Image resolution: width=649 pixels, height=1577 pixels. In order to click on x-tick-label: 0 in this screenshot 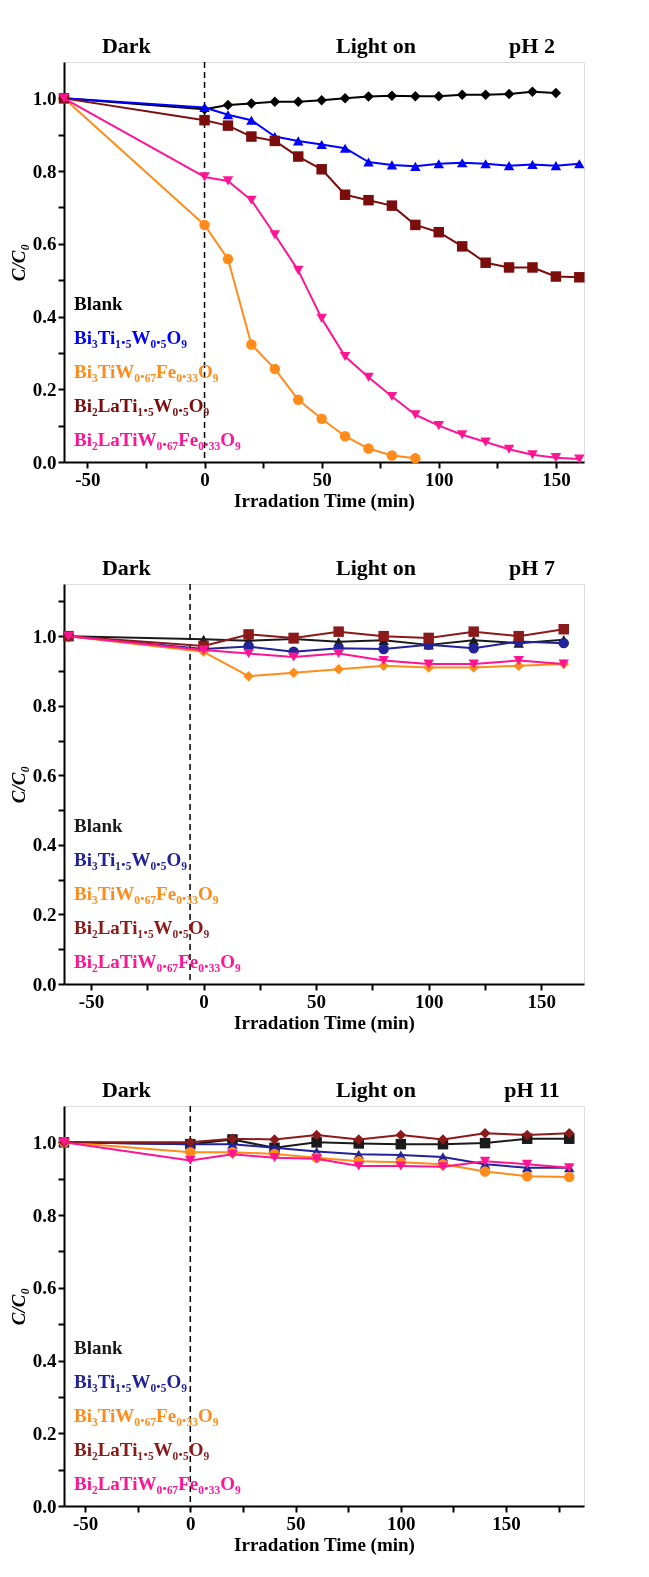, I will do `click(205, 479)`.